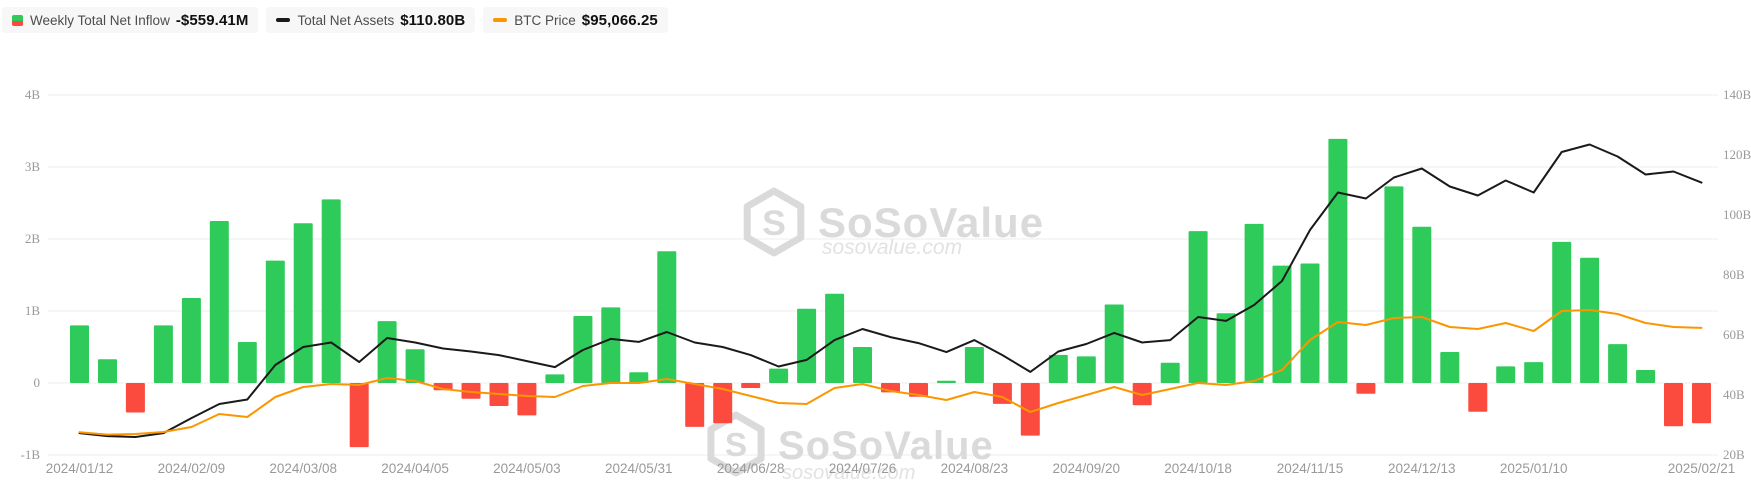 The image size is (1751, 483). What do you see at coordinates (1734, 454) in the screenshot?
I see `right-axis-tick-label: 20B` at bounding box center [1734, 454].